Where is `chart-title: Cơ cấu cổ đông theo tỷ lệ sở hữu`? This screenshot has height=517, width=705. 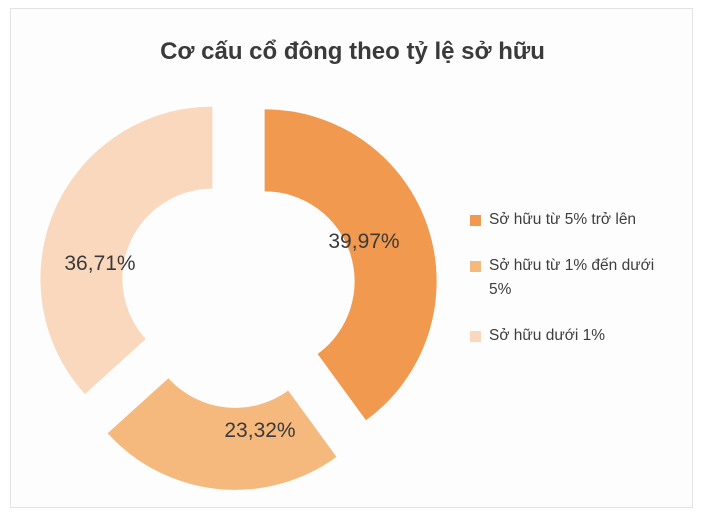 chart-title: Cơ cấu cổ đông theo tỷ lệ sở hữu is located at coordinates (352, 51).